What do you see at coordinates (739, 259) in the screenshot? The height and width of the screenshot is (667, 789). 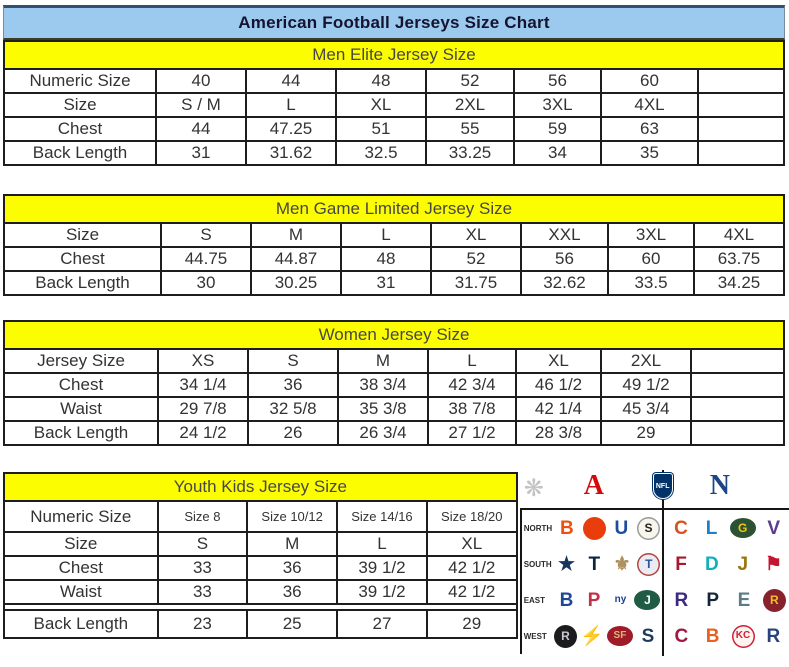 I see `size-cell: 63.75` at bounding box center [739, 259].